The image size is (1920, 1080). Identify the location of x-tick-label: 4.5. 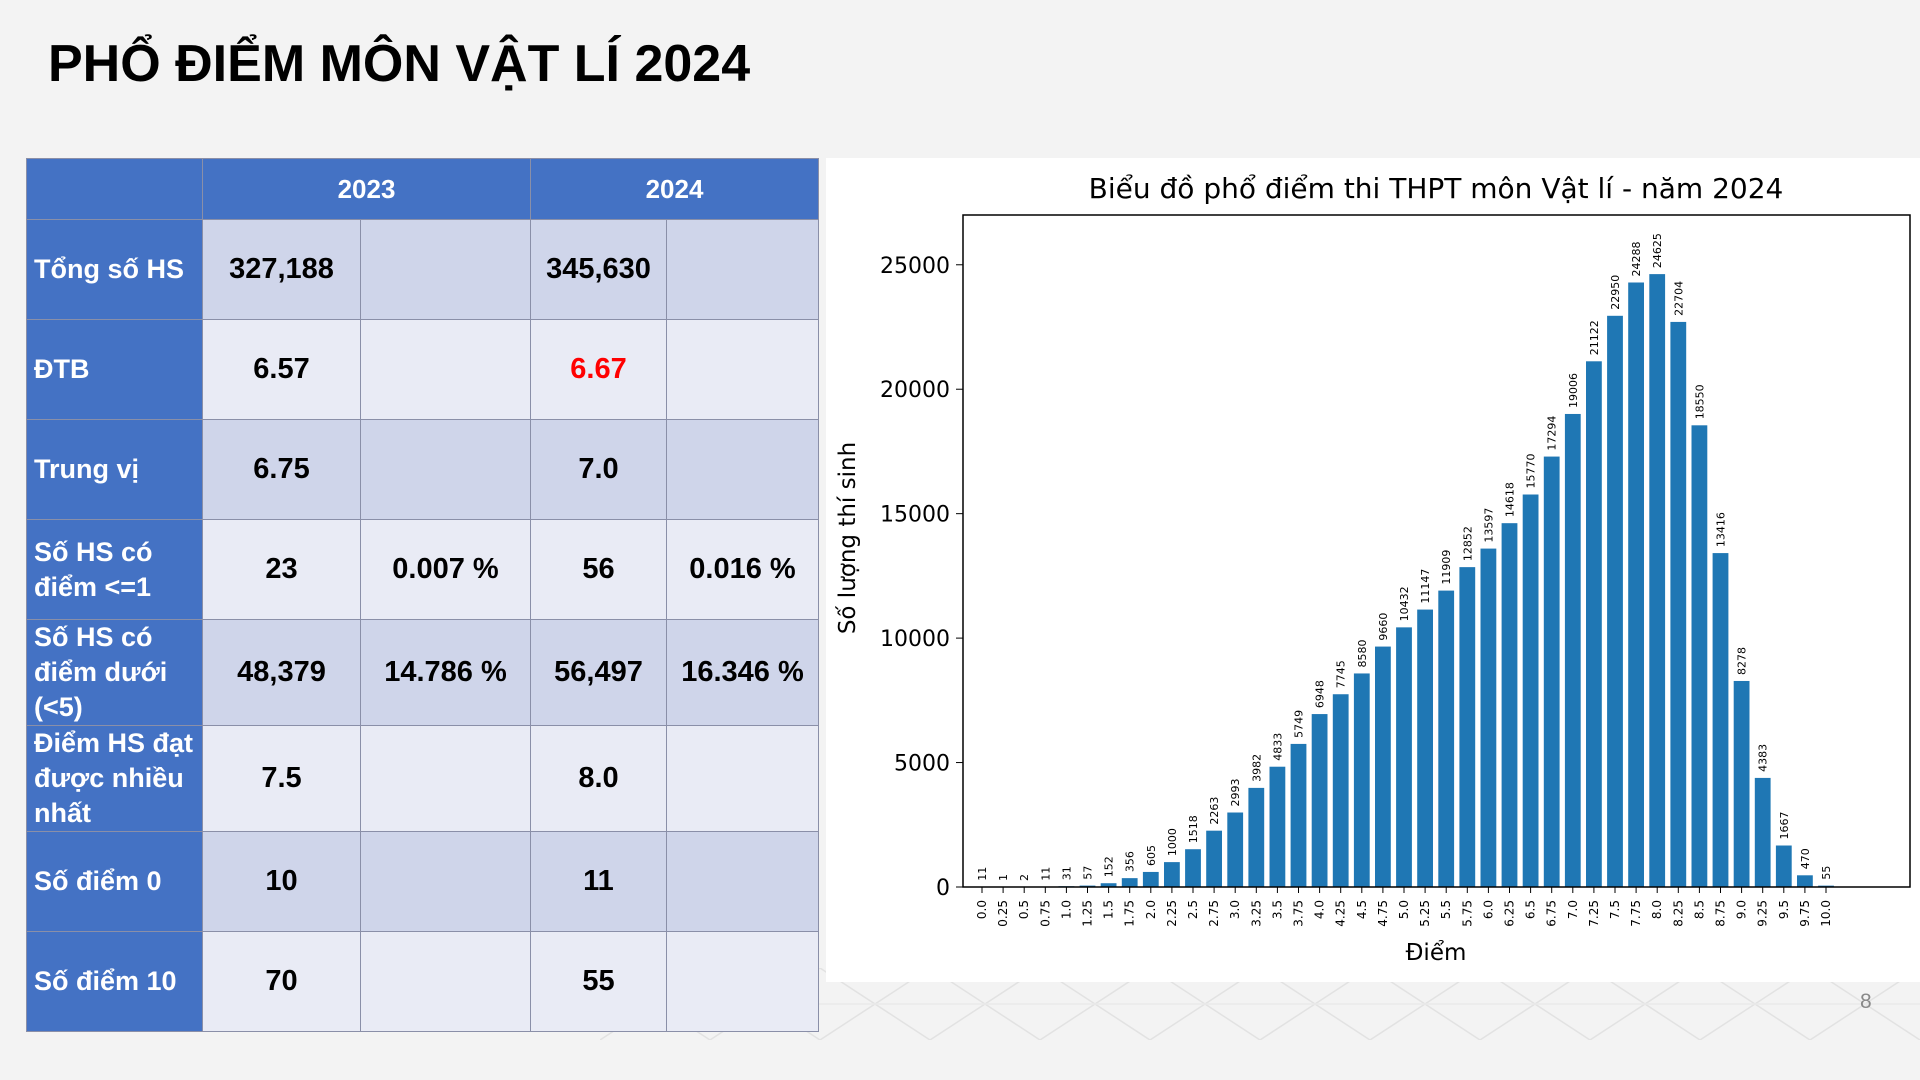
(1362, 909).